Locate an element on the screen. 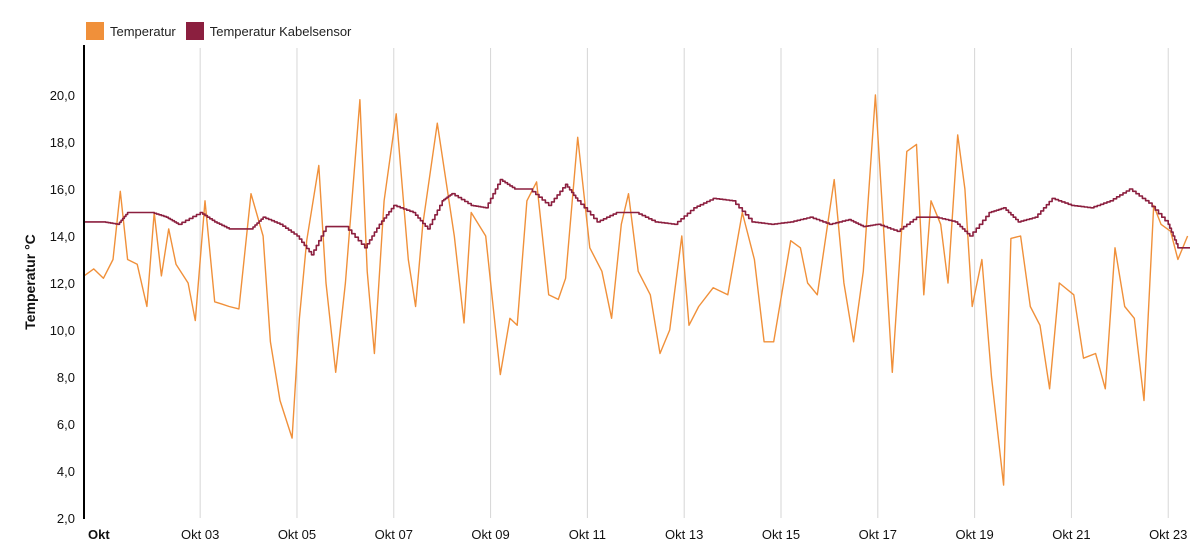 This screenshot has width=1201, height=552. x-tick-label: Okt 23 is located at coordinates (1168, 534).